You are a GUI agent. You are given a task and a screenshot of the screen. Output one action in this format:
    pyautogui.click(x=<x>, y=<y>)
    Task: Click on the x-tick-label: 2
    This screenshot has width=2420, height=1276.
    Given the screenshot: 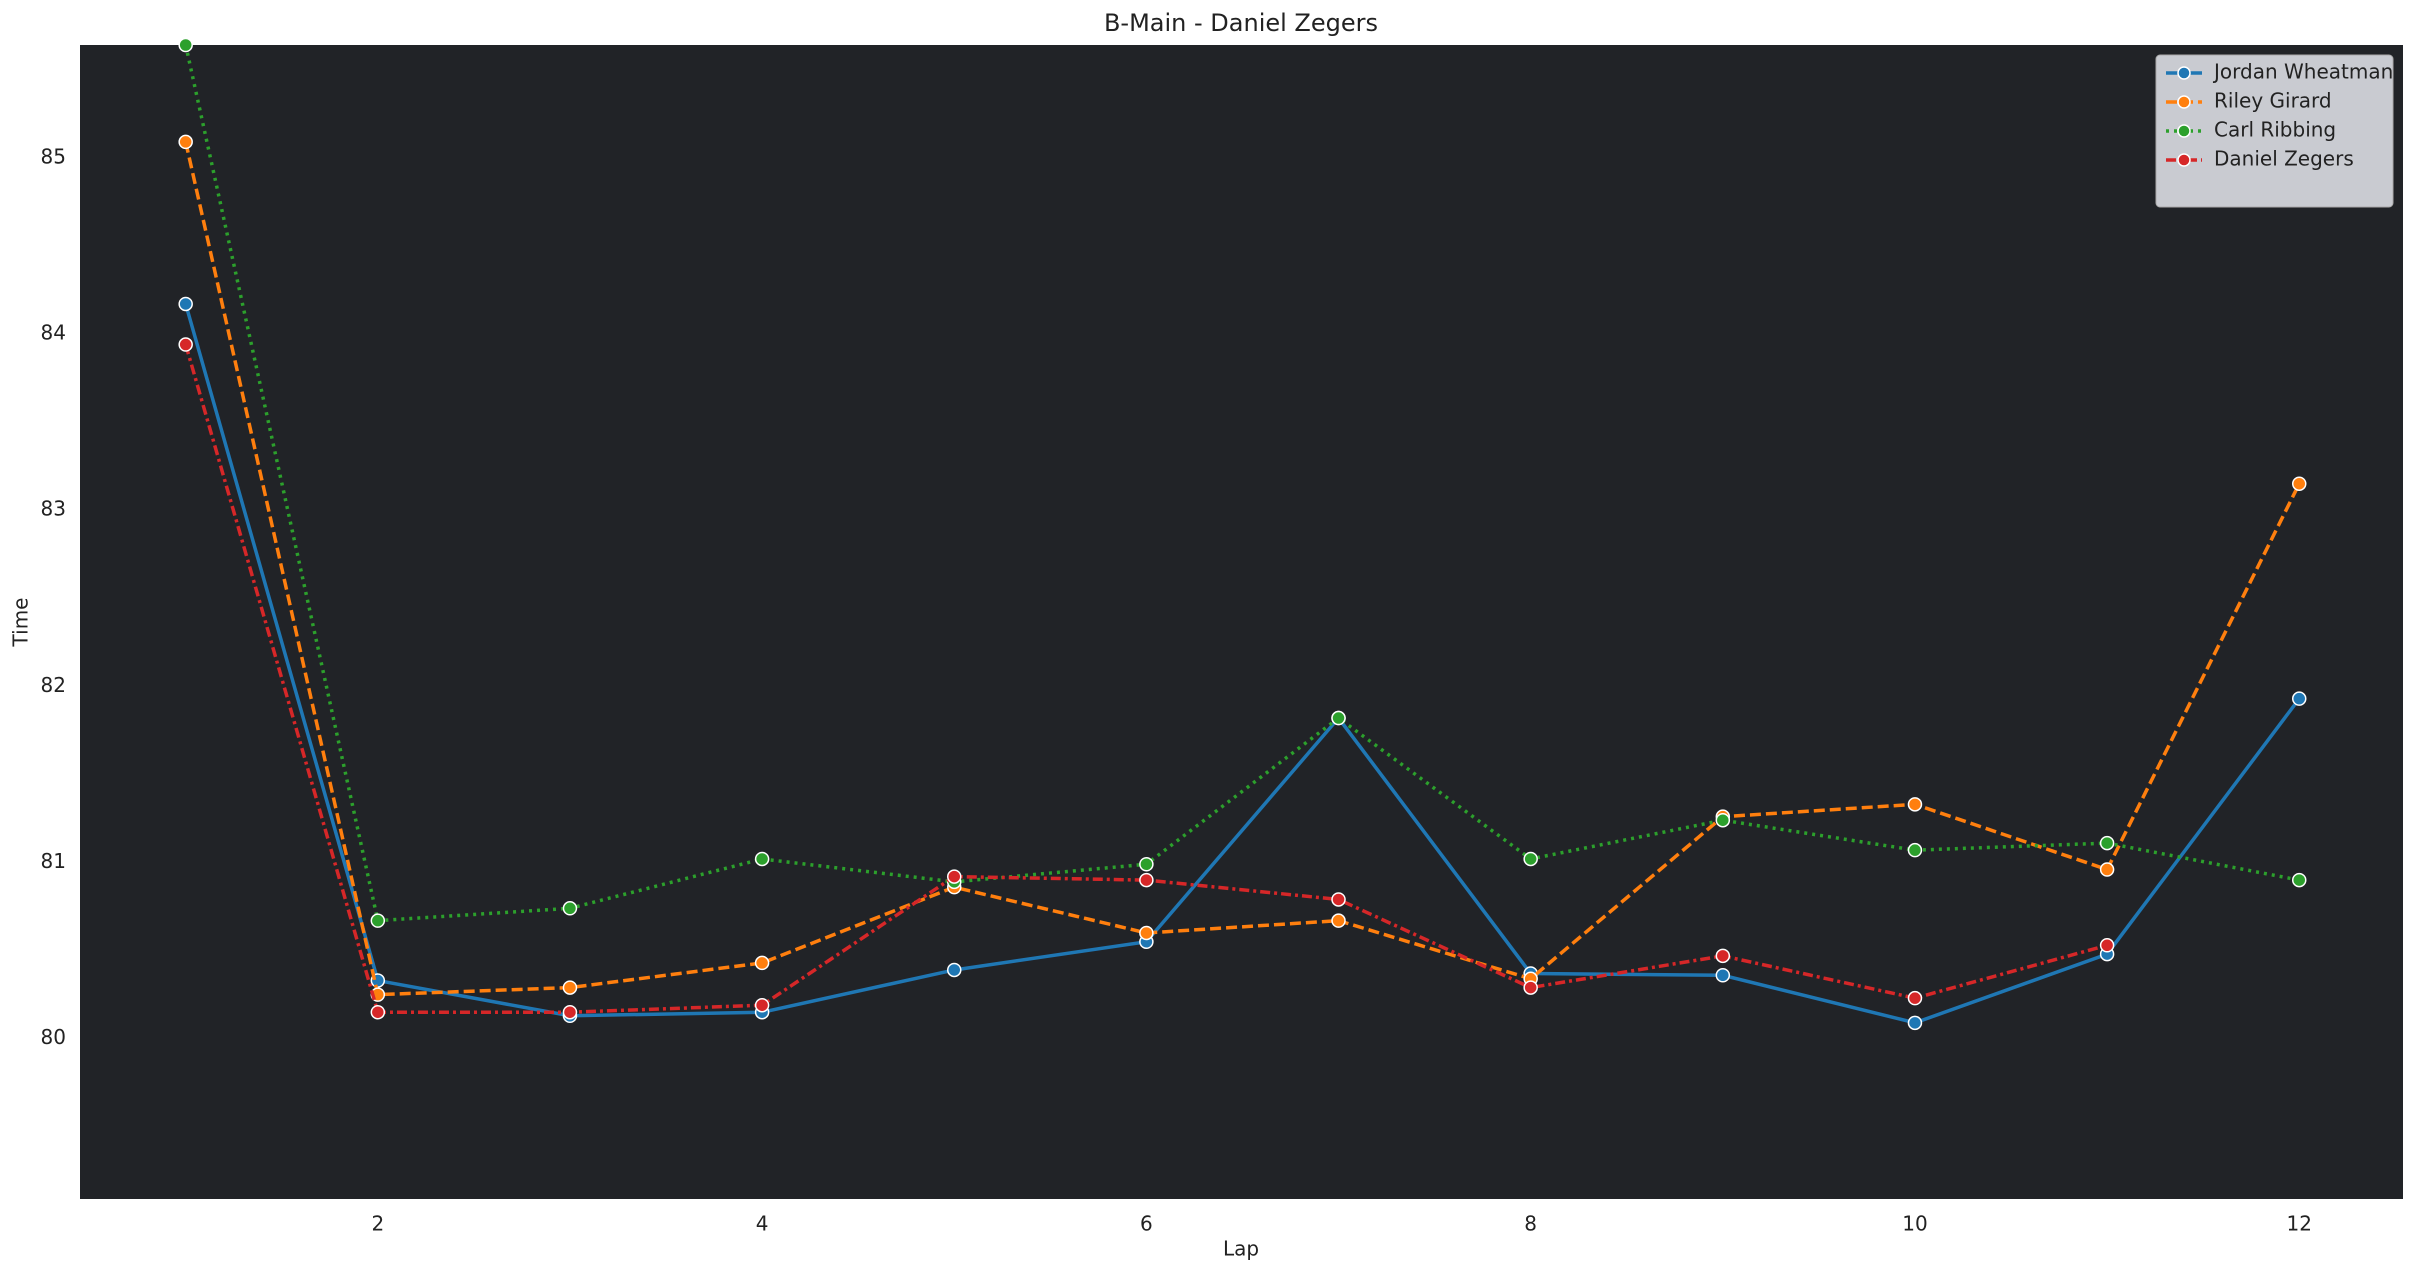 What is the action you would take?
    pyautogui.click(x=377, y=1224)
    